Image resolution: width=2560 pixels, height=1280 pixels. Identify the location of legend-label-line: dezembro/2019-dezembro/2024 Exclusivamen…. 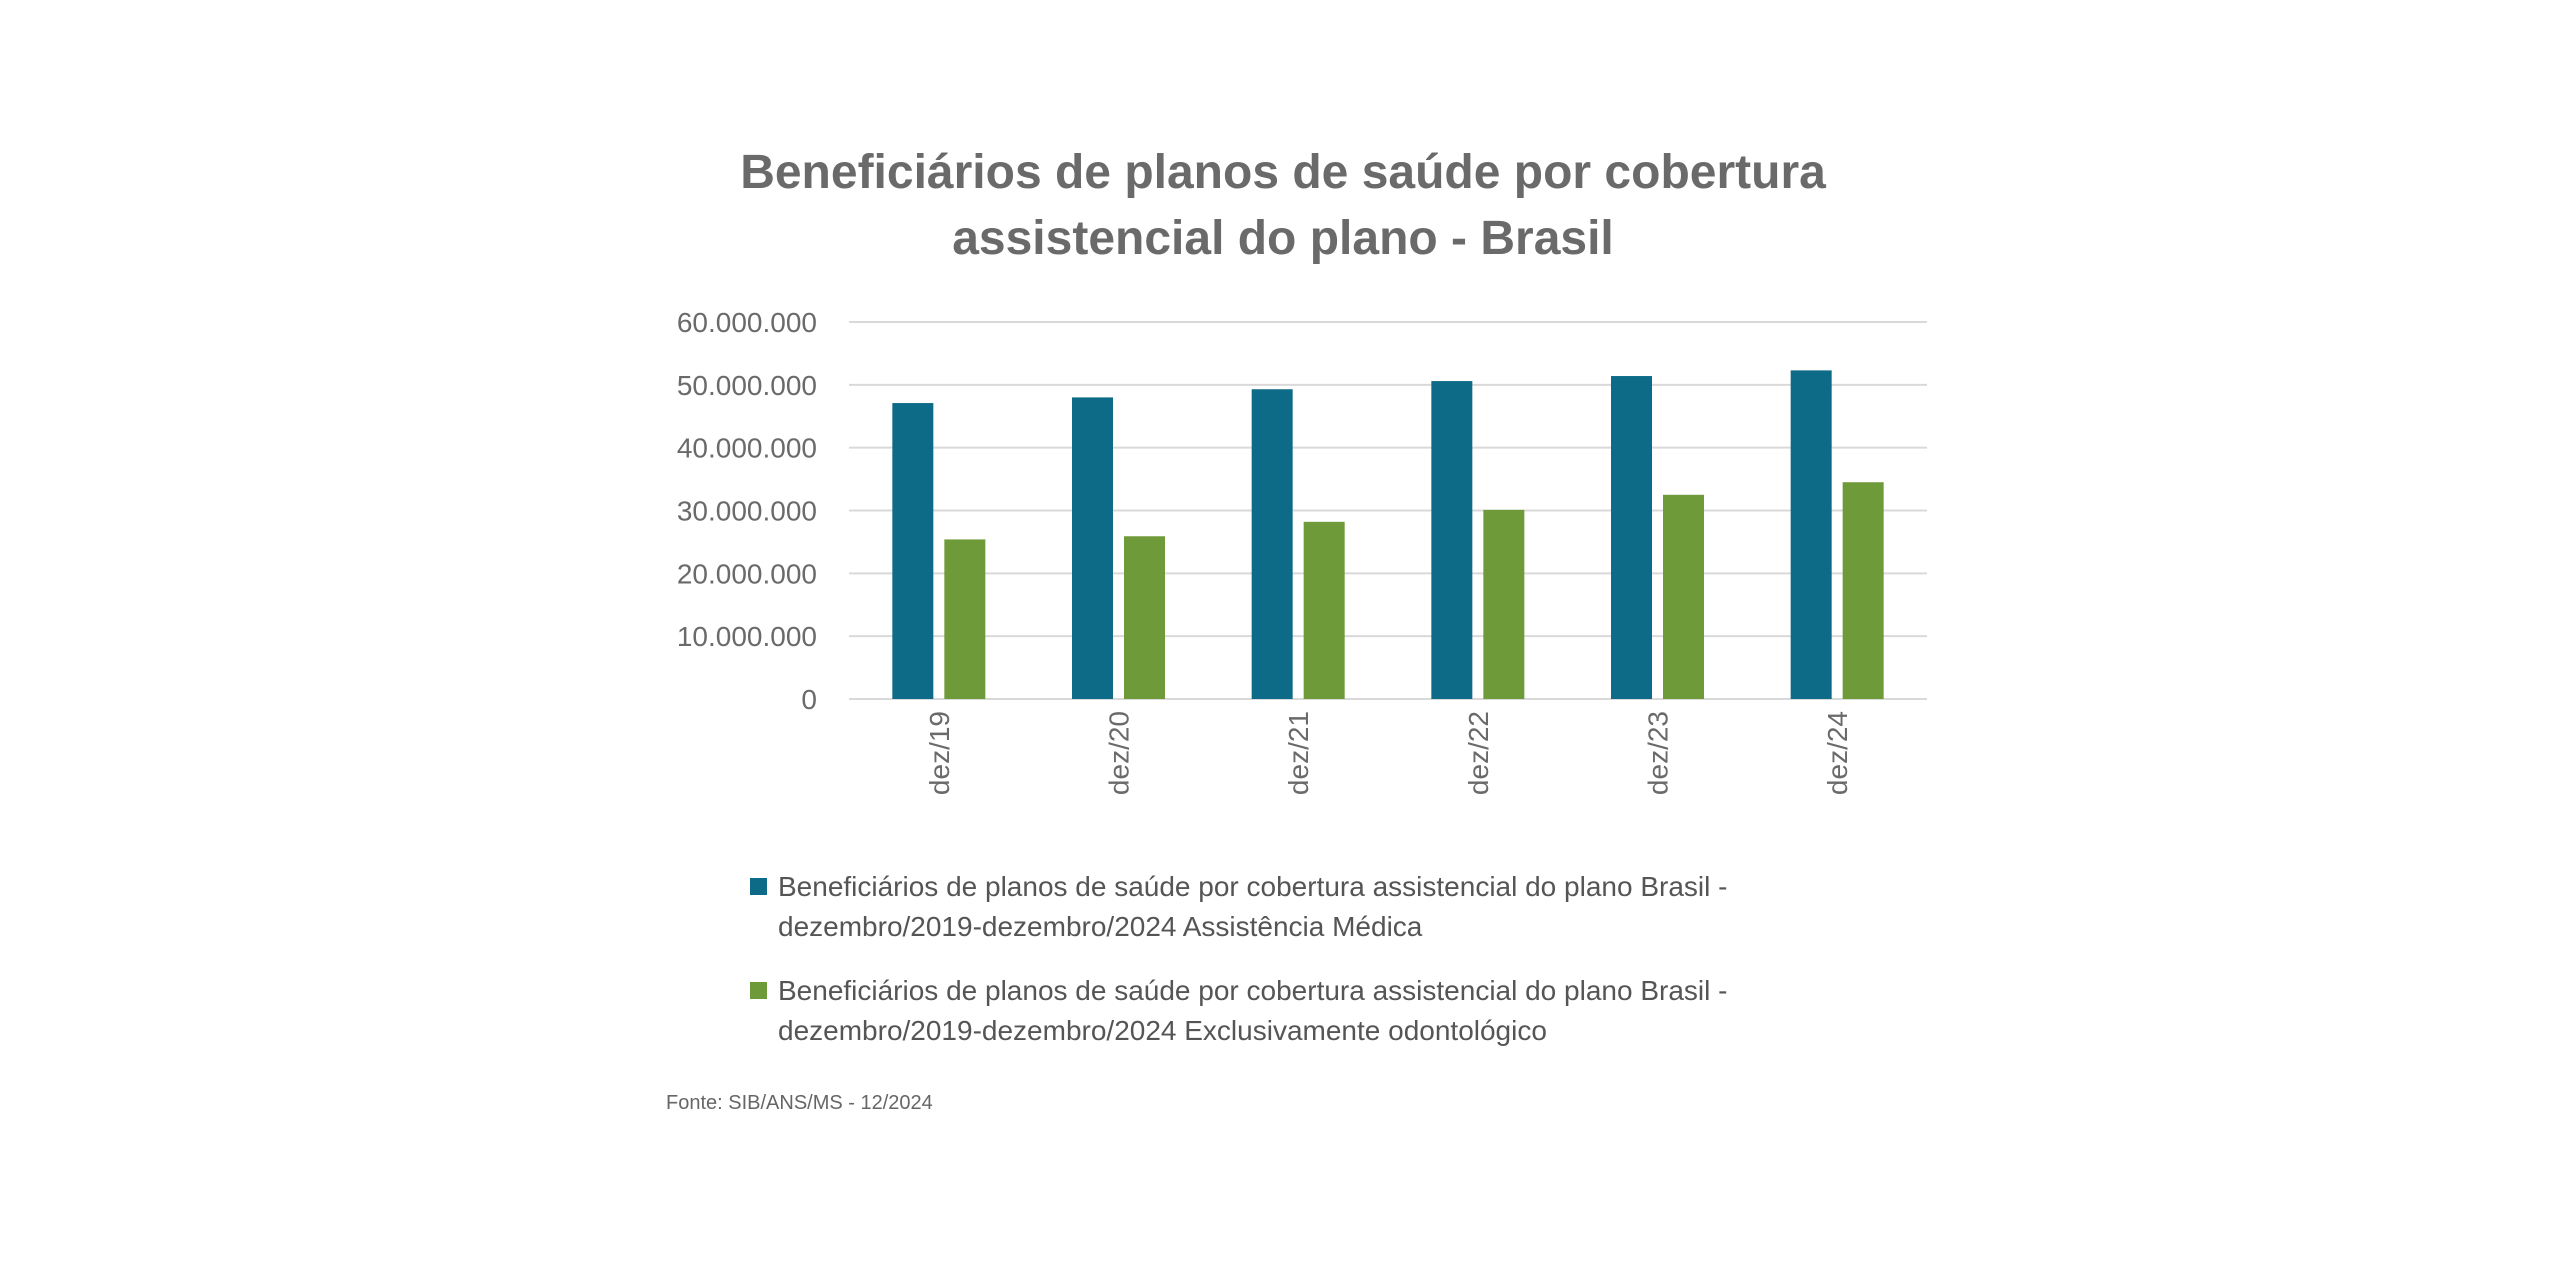
(1162, 1030).